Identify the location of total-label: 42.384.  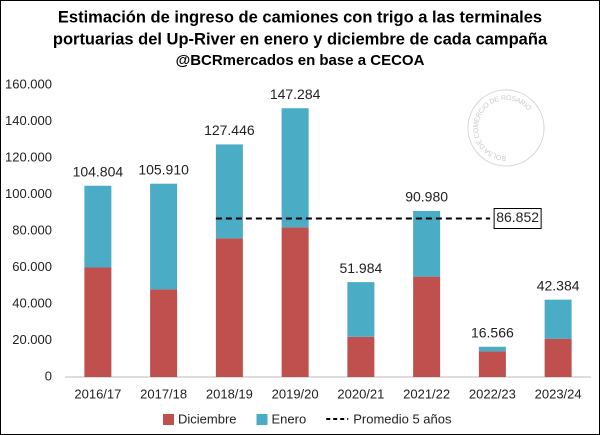
(558, 285).